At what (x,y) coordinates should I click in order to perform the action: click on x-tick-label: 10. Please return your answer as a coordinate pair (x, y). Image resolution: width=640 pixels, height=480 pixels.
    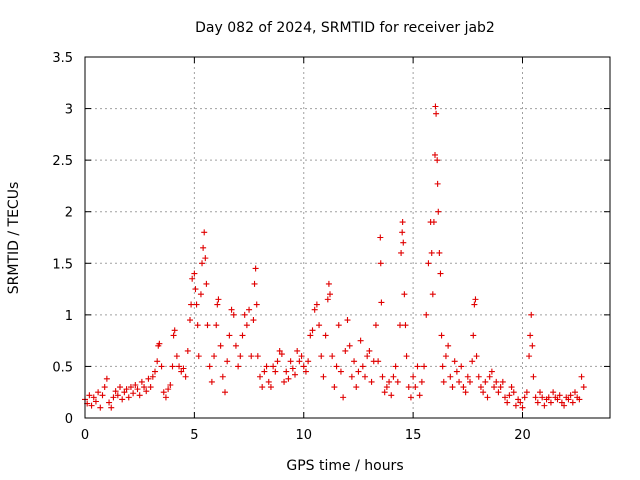
    Looking at the image, I should click on (303, 435).